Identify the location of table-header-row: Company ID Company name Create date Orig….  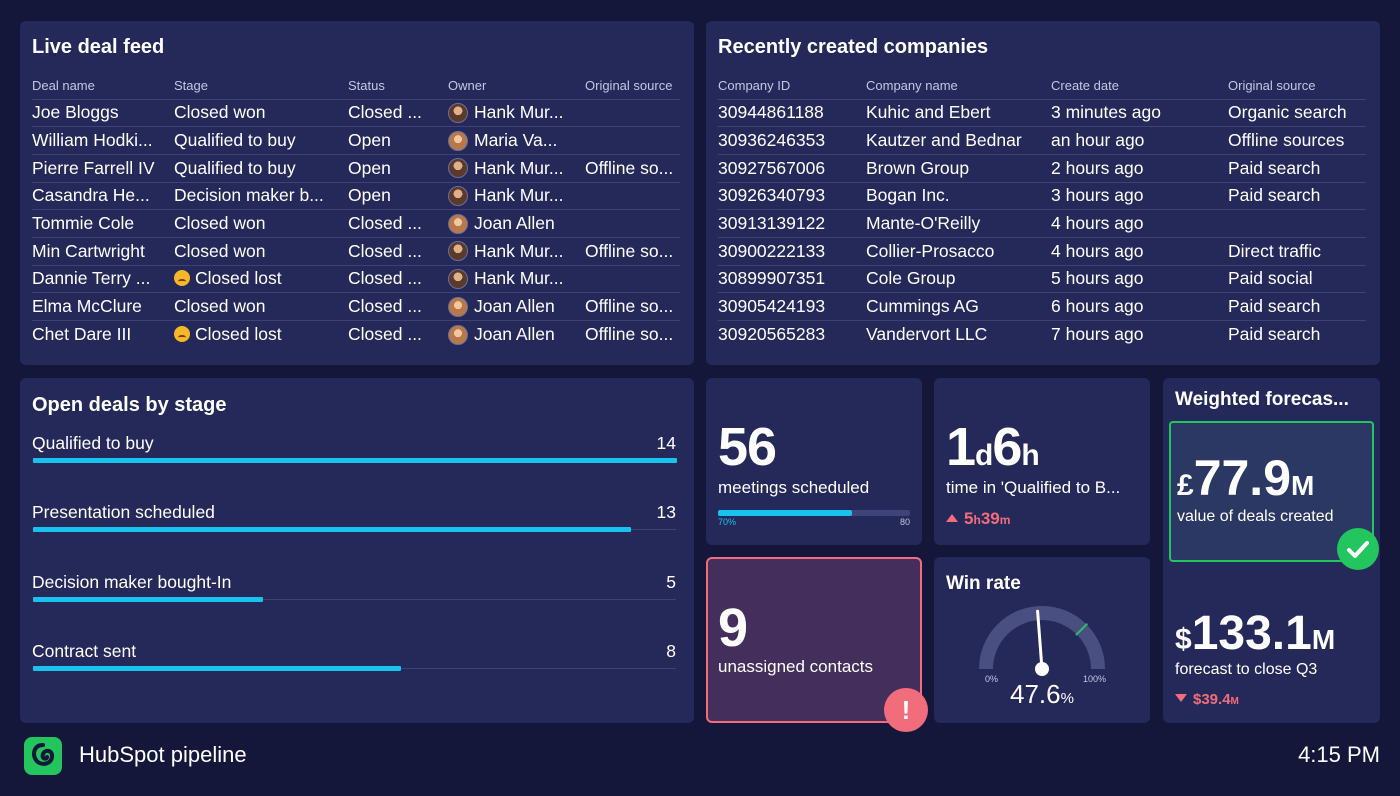
(1042, 86).